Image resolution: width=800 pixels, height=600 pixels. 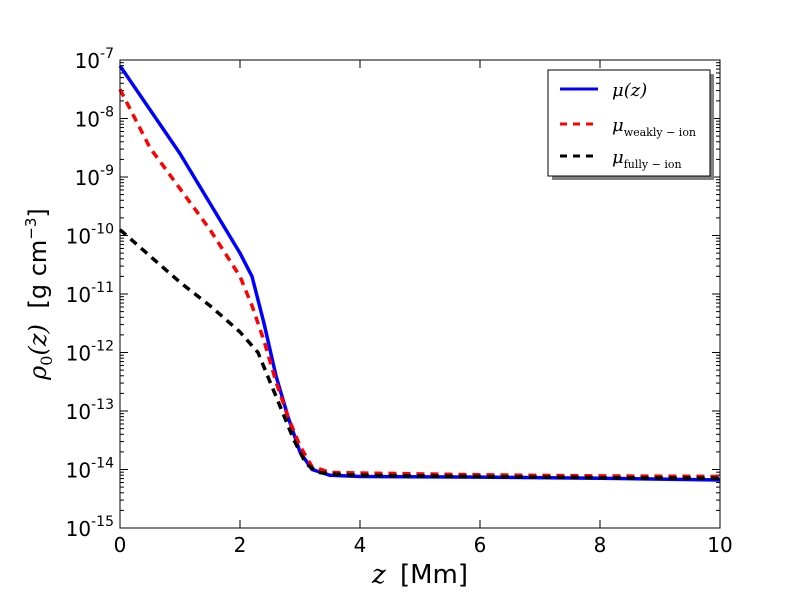 I want to click on y-axis-arg: (z), so click(x=38, y=339).